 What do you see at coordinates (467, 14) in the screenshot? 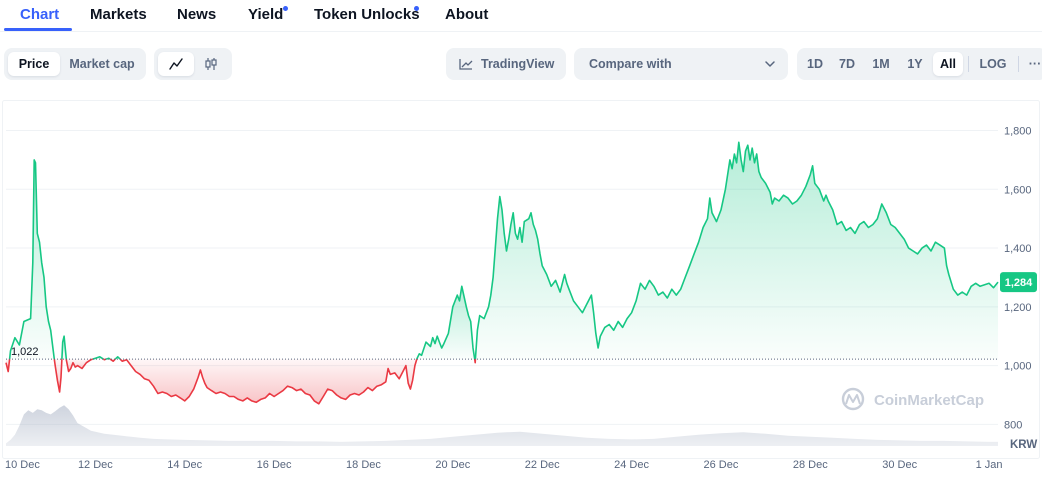
I see `tab-about: About` at bounding box center [467, 14].